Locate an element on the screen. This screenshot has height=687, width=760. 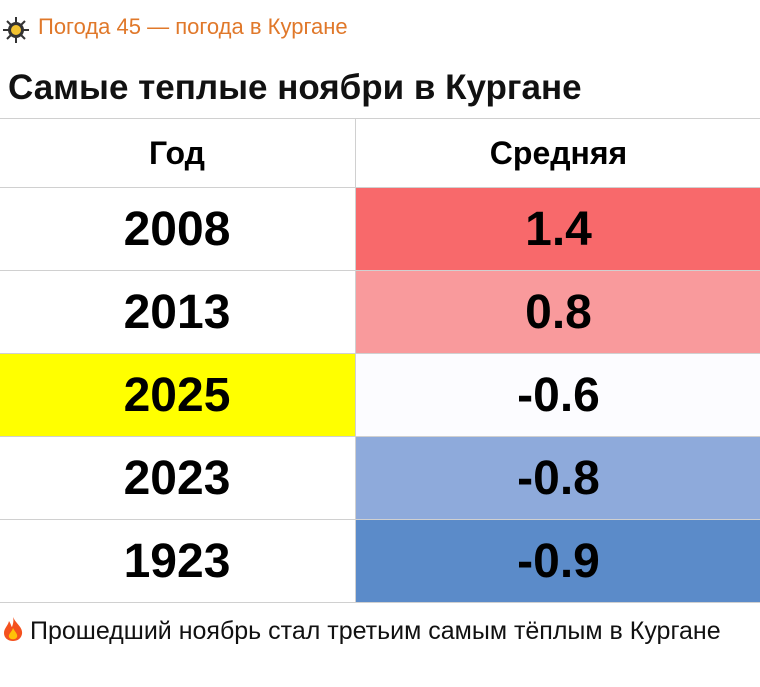
row: 2013 0.8 is located at coordinates (380, 312).